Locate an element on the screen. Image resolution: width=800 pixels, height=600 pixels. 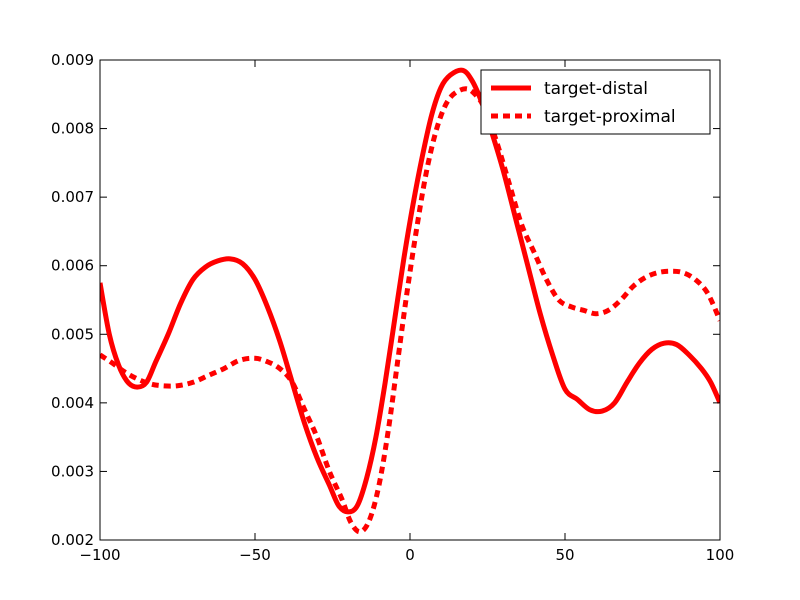
y-tick-label: 0.005 is located at coordinates (72, 334).